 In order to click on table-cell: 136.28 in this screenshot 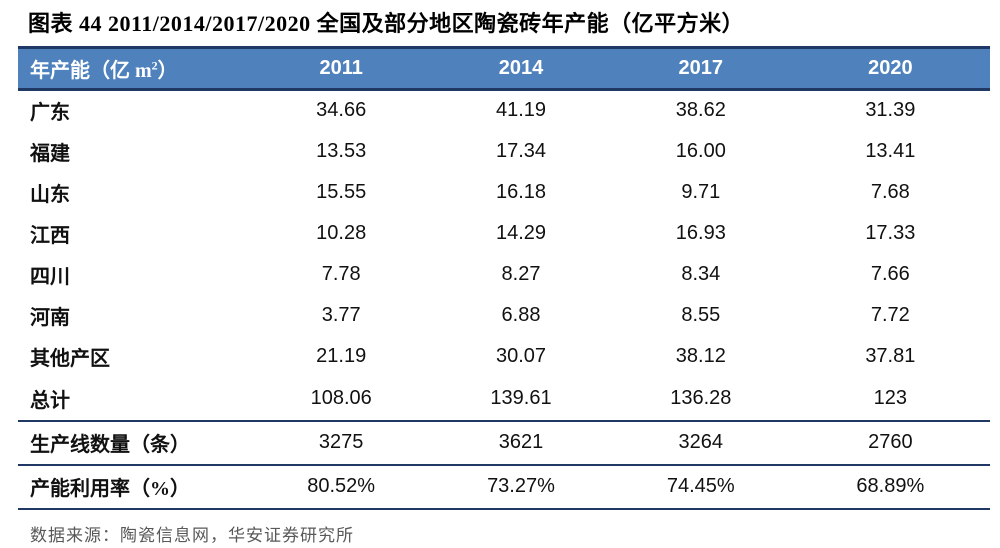, I will do `click(701, 397)`.